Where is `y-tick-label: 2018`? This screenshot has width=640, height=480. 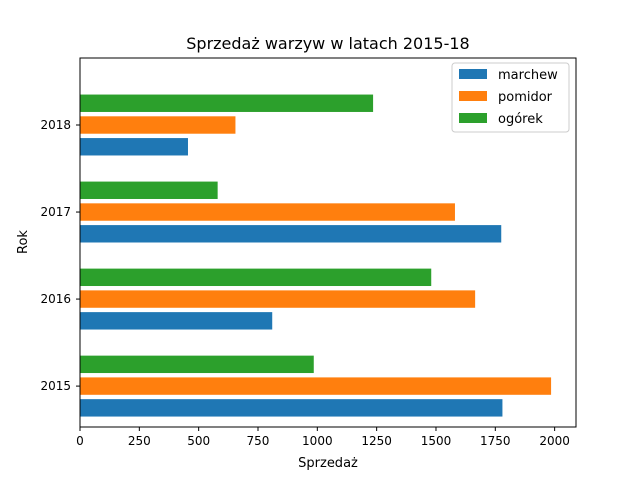 y-tick-label: 2018 is located at coordinates (55, 125).